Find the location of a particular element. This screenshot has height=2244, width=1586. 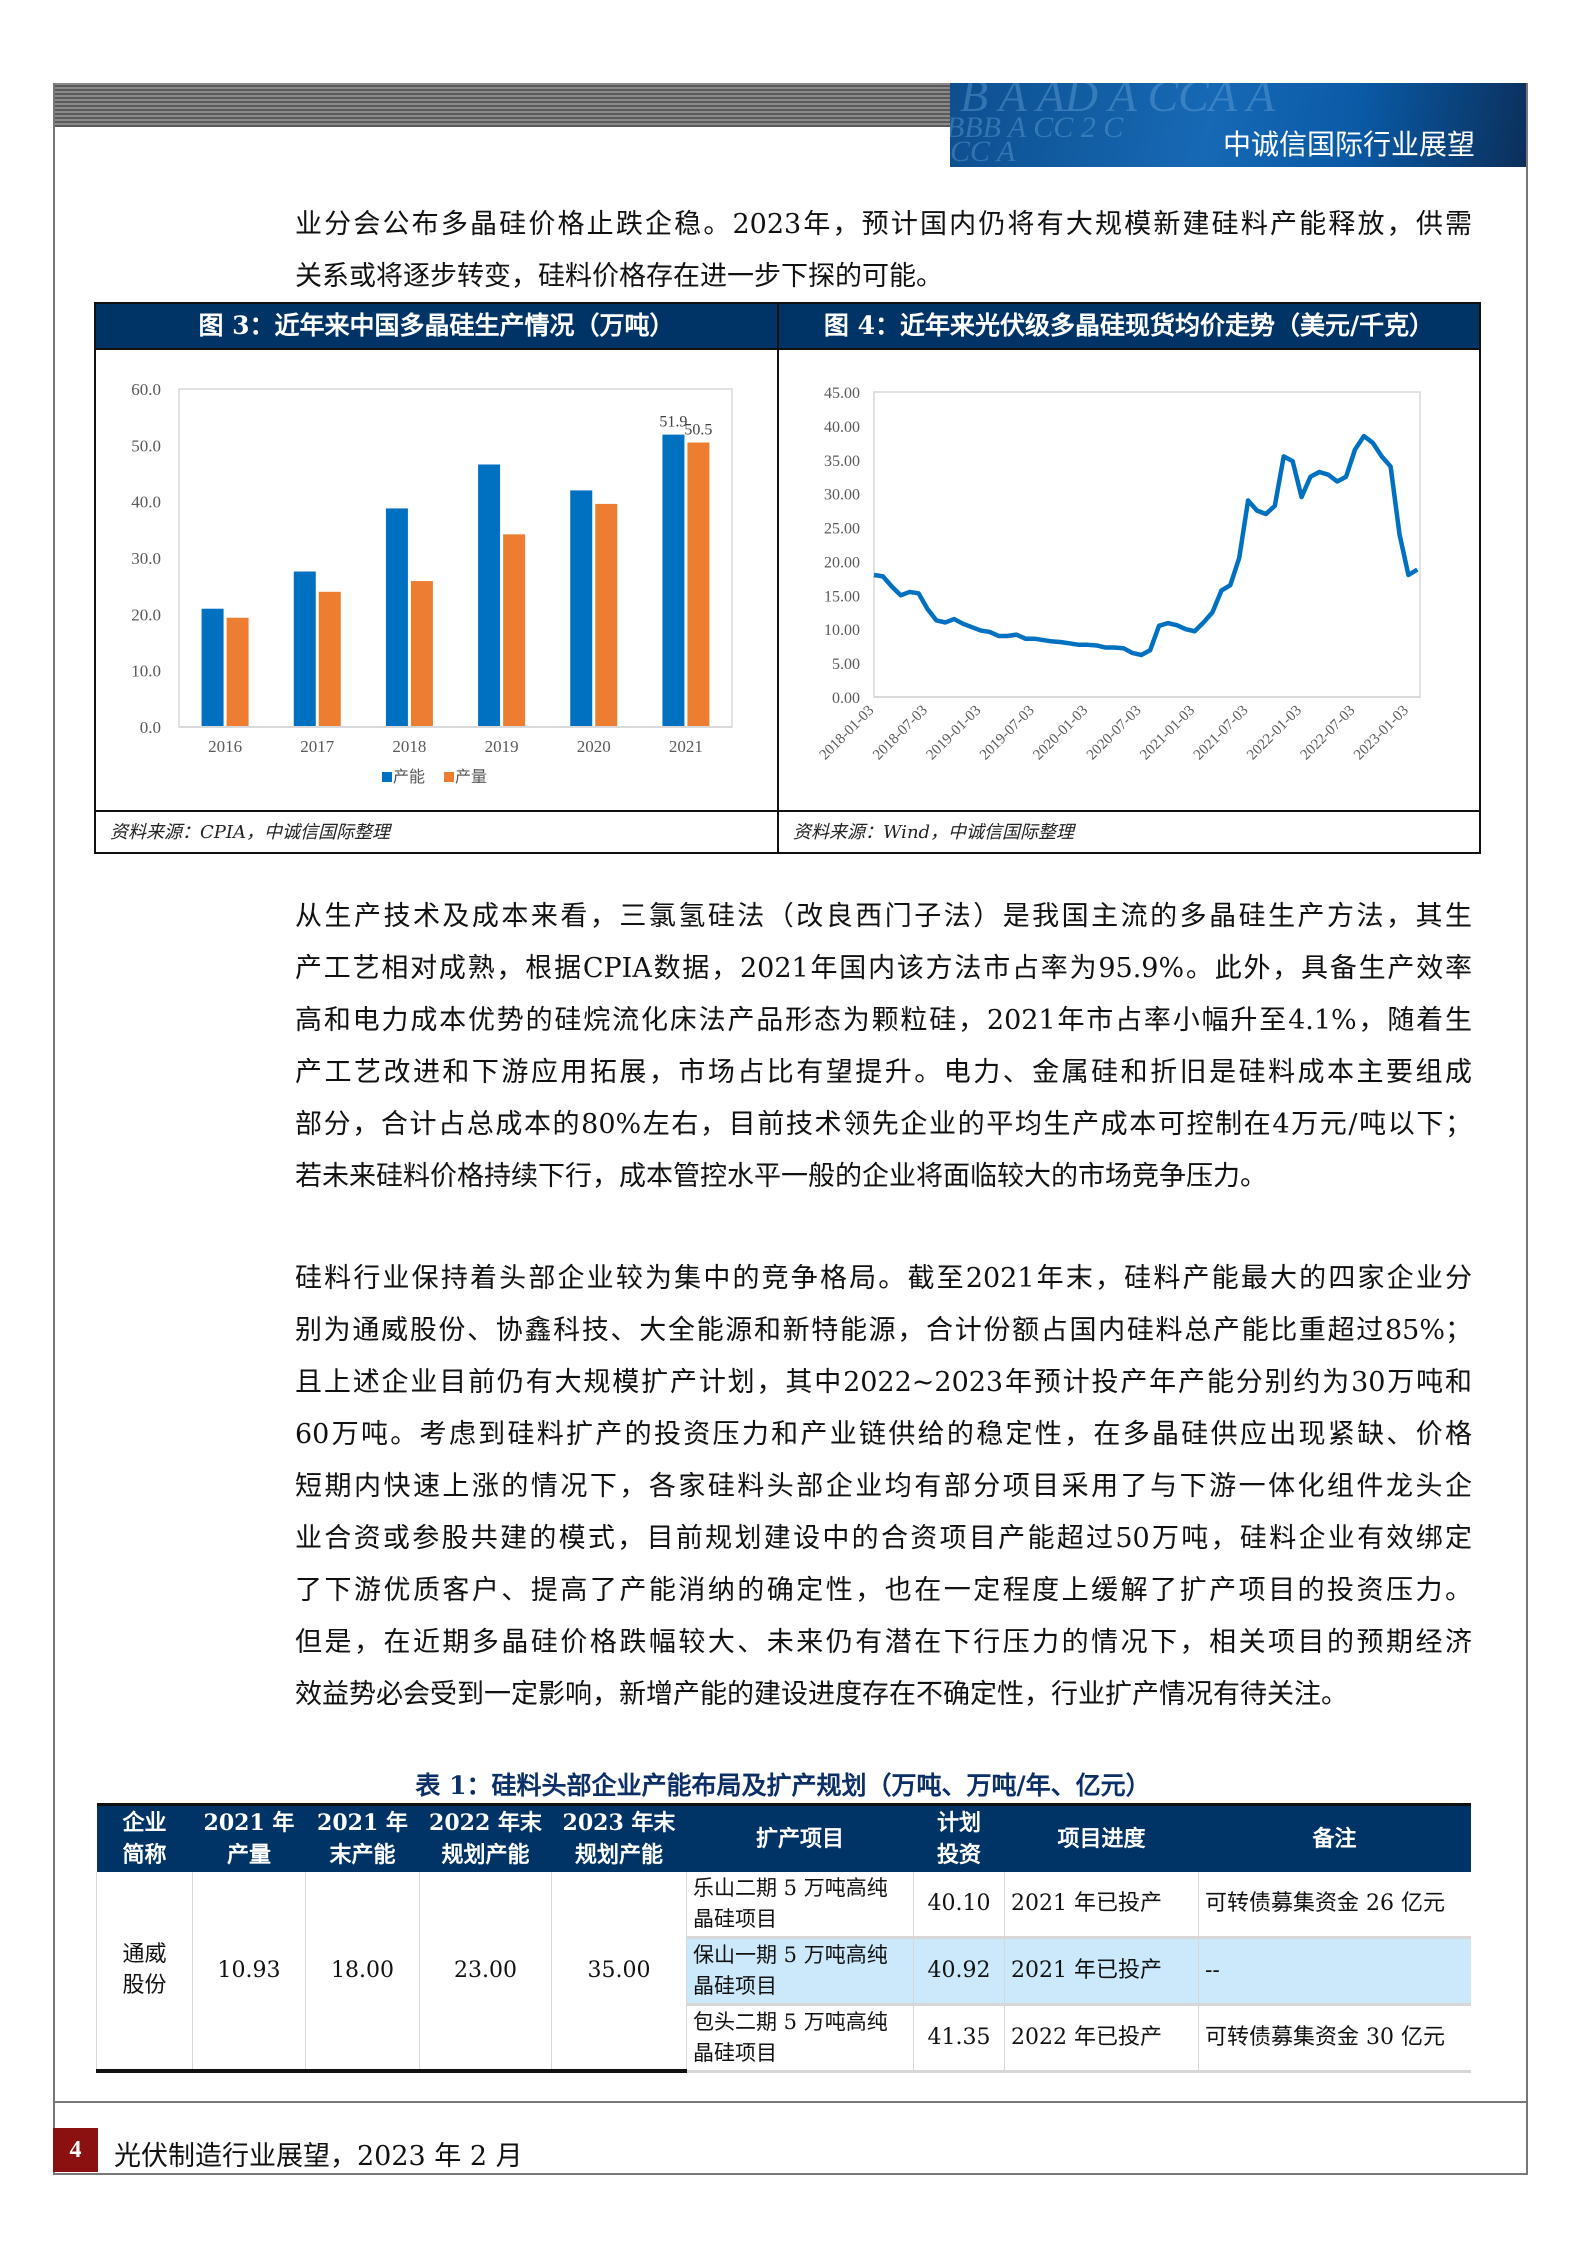

project-cell: 保山一期 5 万吨高纯晶硅项目 is located at coordinates (800, 1971).